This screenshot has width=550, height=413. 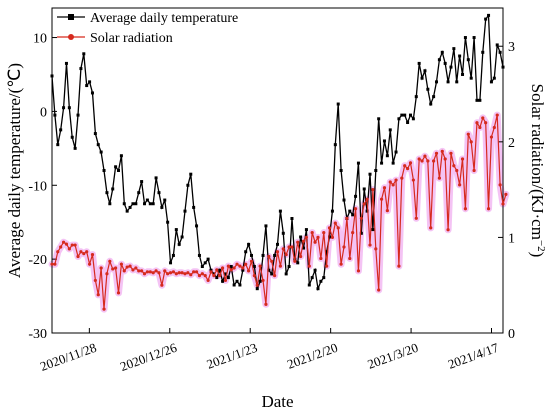 What do you see at coordinates (37, 334) in the screenshot?
I see `left-y-tick-label: -30` at bounding box center [37, 334].